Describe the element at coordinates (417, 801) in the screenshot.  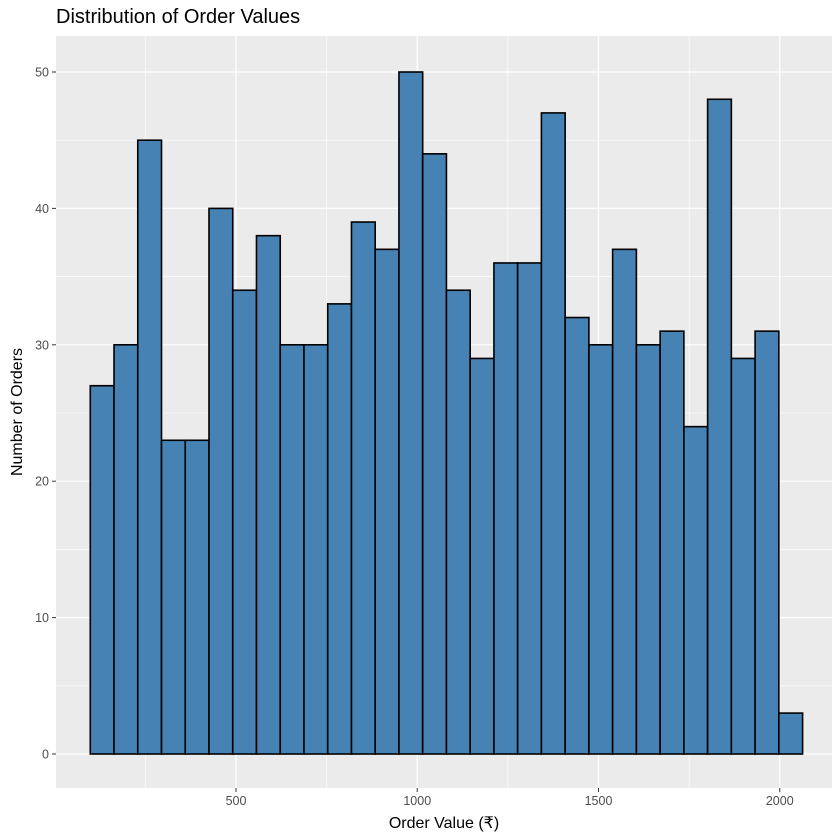
I see `x-tick-label: 1000` at that location.